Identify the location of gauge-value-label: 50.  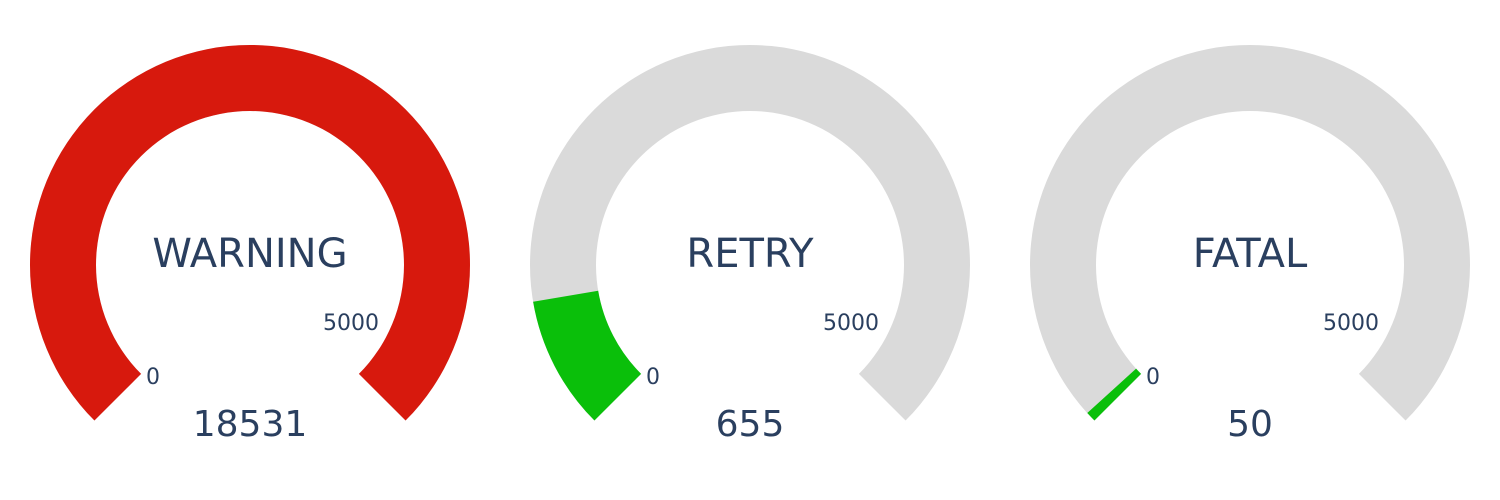
(1250, 424).